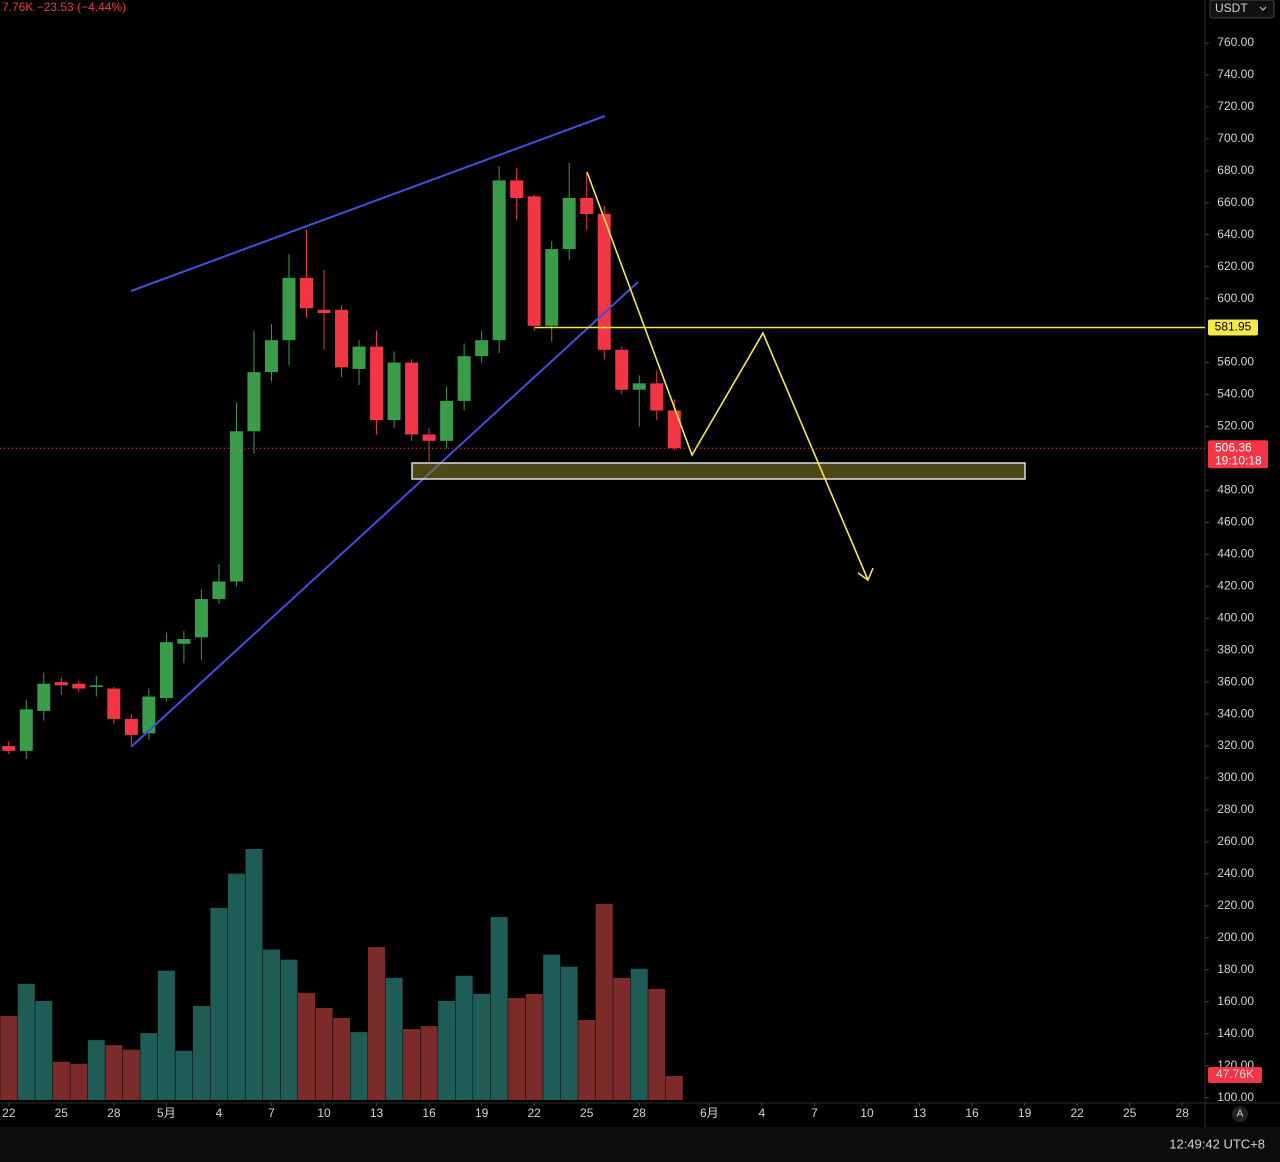  I want to click on volume-label: 47.76K, so click(1235, 1074).